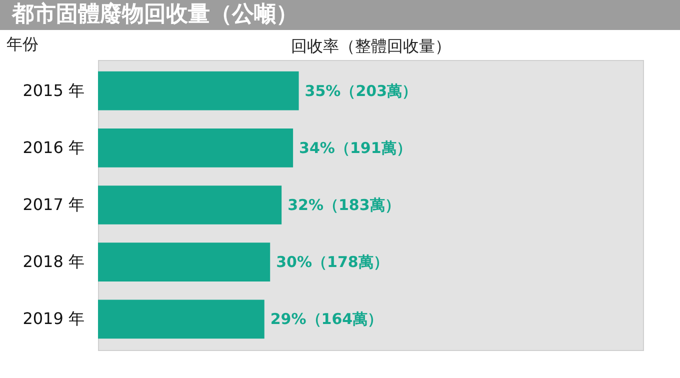 This screenshot has height=378, width=680. What do you see at coordinates (344, 205) in the screenshot?
I see `data-label: 32%（183萬）` at bounding box center [344, 205].